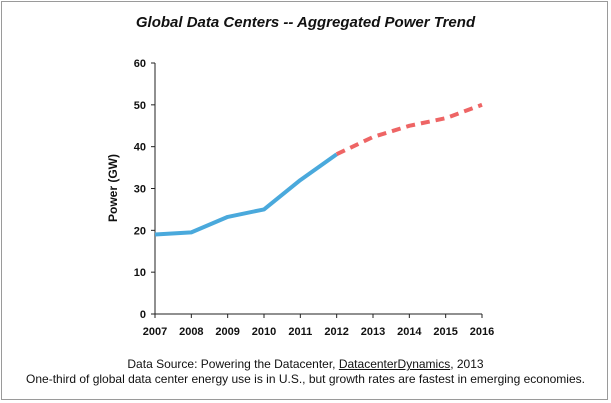 Image resolution: width=611 pixels, height=403 pixels. What do you see at coordinates (482, 332) in the screenshot?
I see `x-tick-label: 2016` at bounding box center [482, 332].